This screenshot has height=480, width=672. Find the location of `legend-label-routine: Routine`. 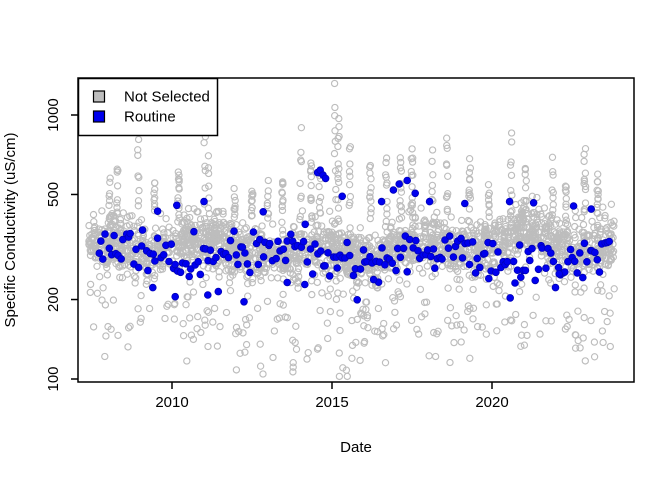

legend-label-routine: Routine is located at coordinates (150, 117).